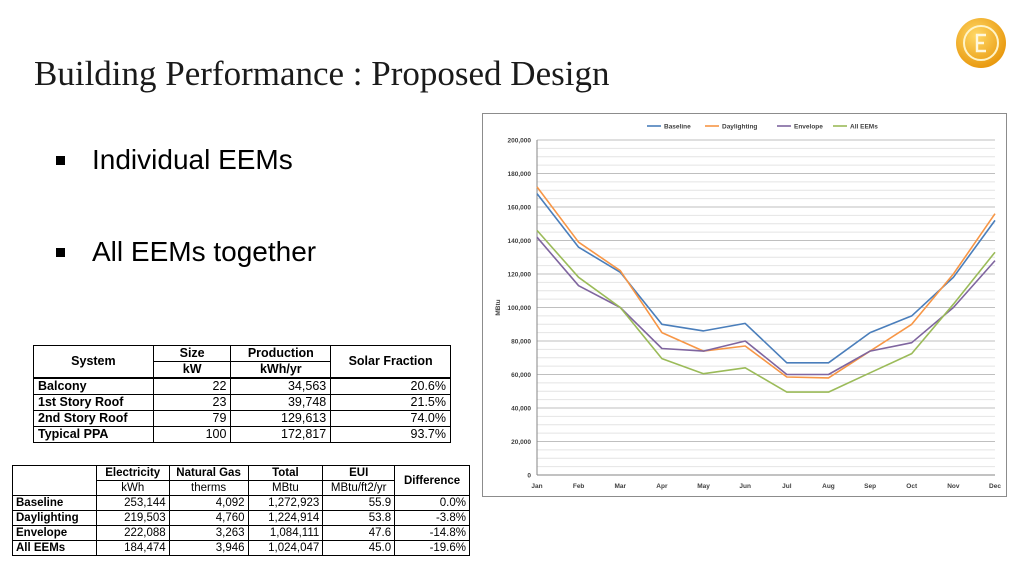 This screenshot has height=576, width=1024. I want to click on column-header-electricity: Electricity, so click(132, 473).